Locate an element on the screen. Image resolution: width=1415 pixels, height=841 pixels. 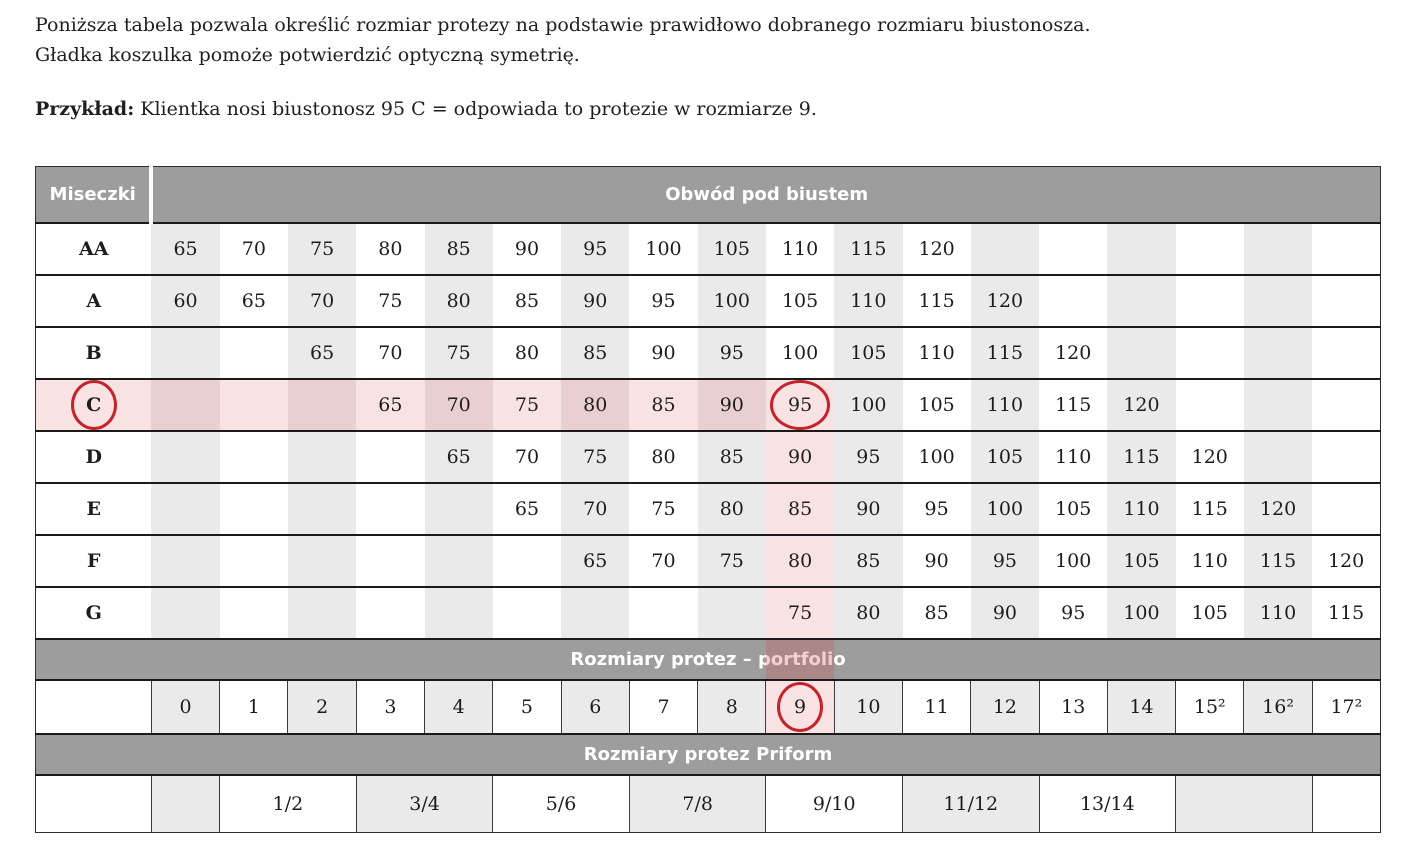
band-cell-G-col17: 110 is located at coordinates (1278, 613).